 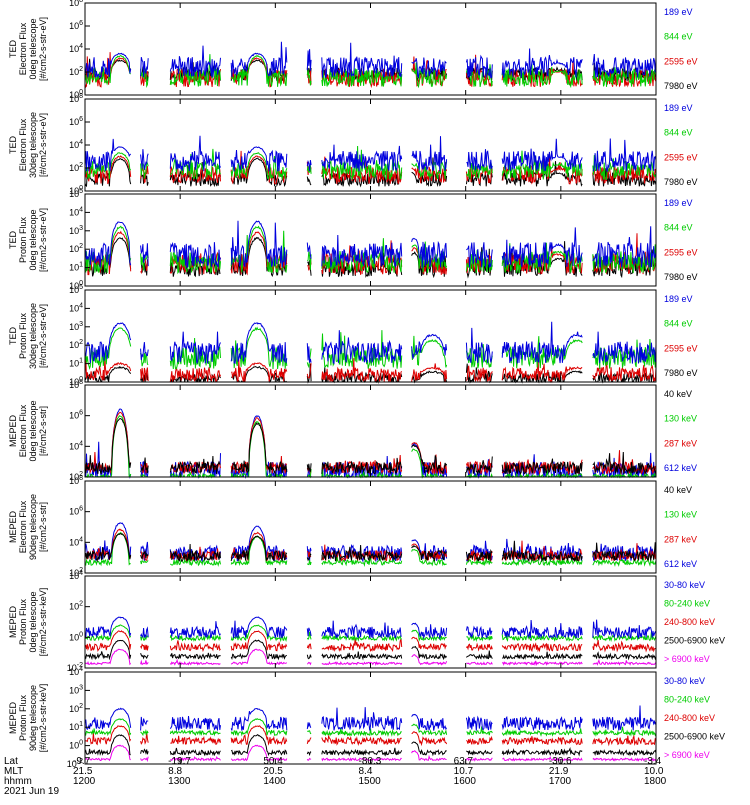 I want to click on footer-lat-value: -80.3, so click(x=370, y=761).